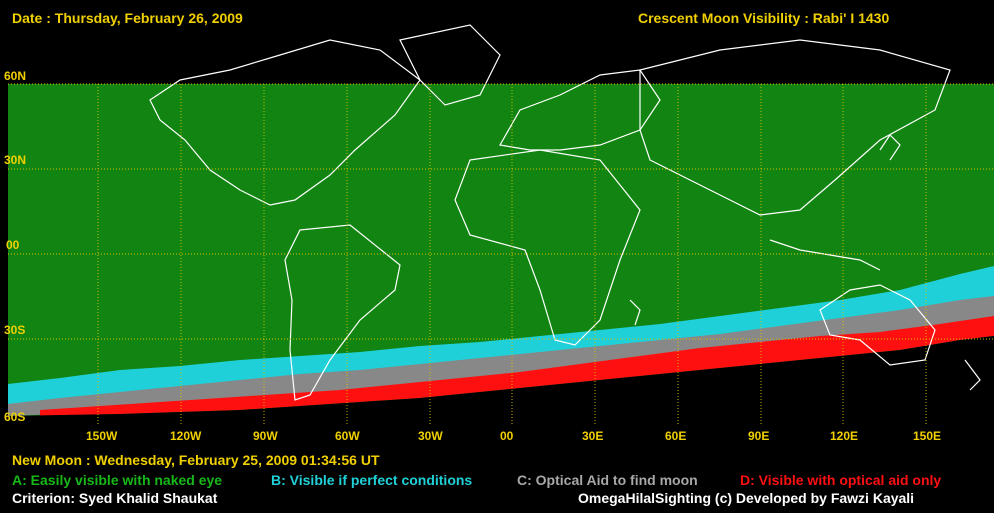 This screenshot has width=994, height=513. I want to click on legend-zone-a: A: Easily visible with naked eye, so click(117, 480).